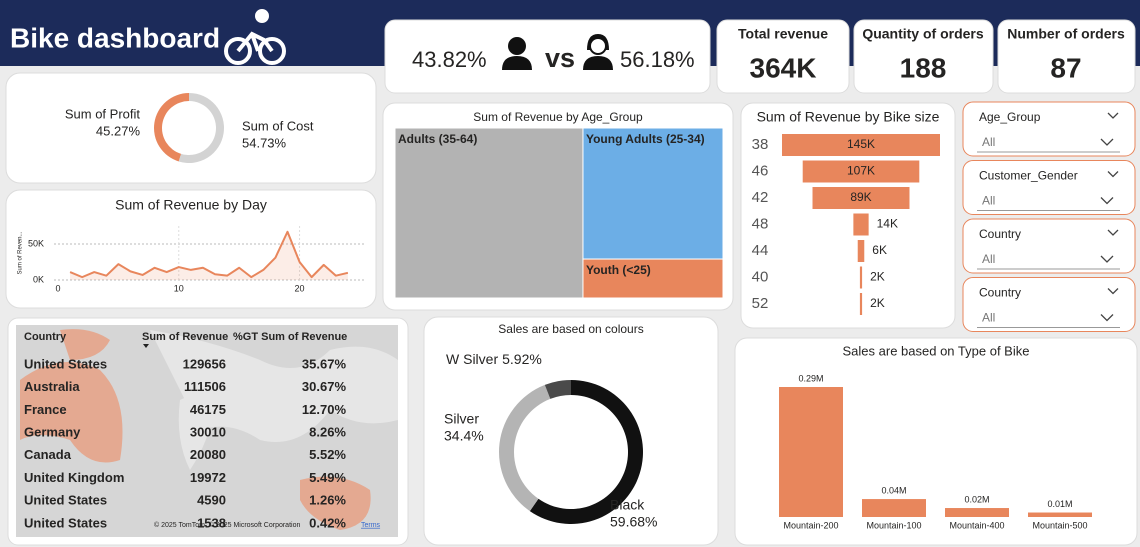  Describe the element at coordinates (204, 363) in the screenshot. I see `table-cell: 129656` at that location.